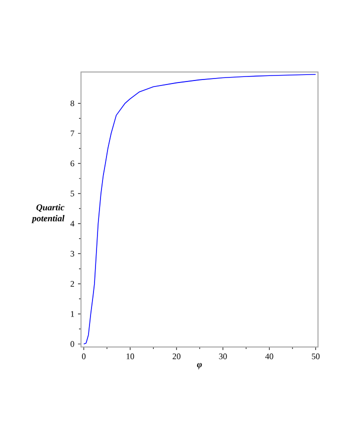 Image resolution: width=346 pixels, height=448 pixels. Describe the element at coordinates (72, 284) in the screenshot. I see `y-tick-label: 2` at that location.